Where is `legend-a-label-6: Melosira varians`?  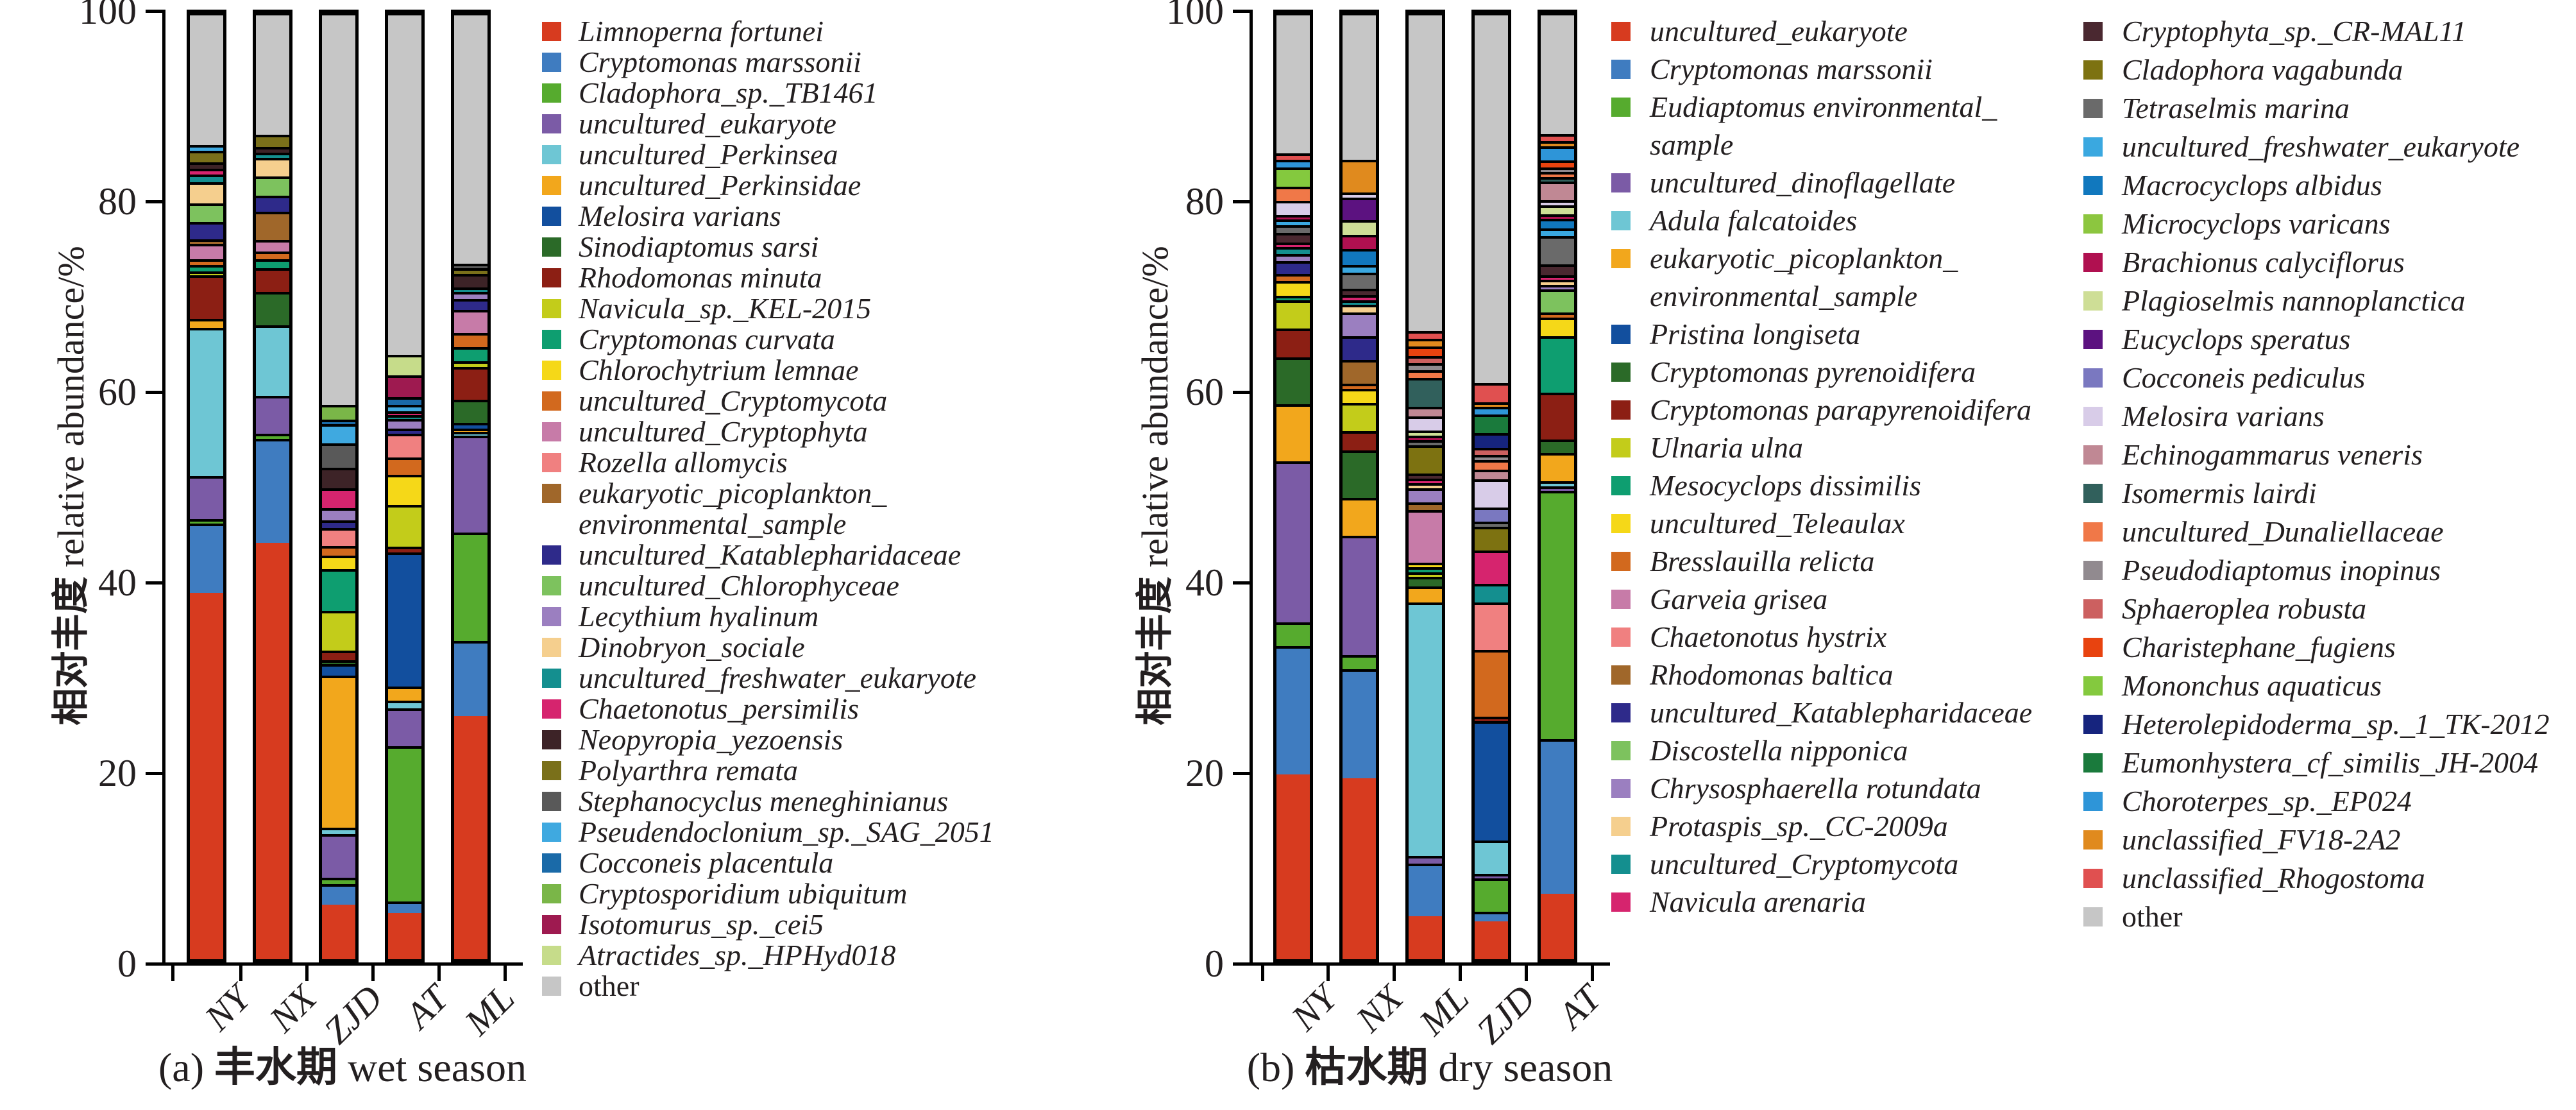 legend-a-label-6: Melosira varians is located at coordinates (680, 216).